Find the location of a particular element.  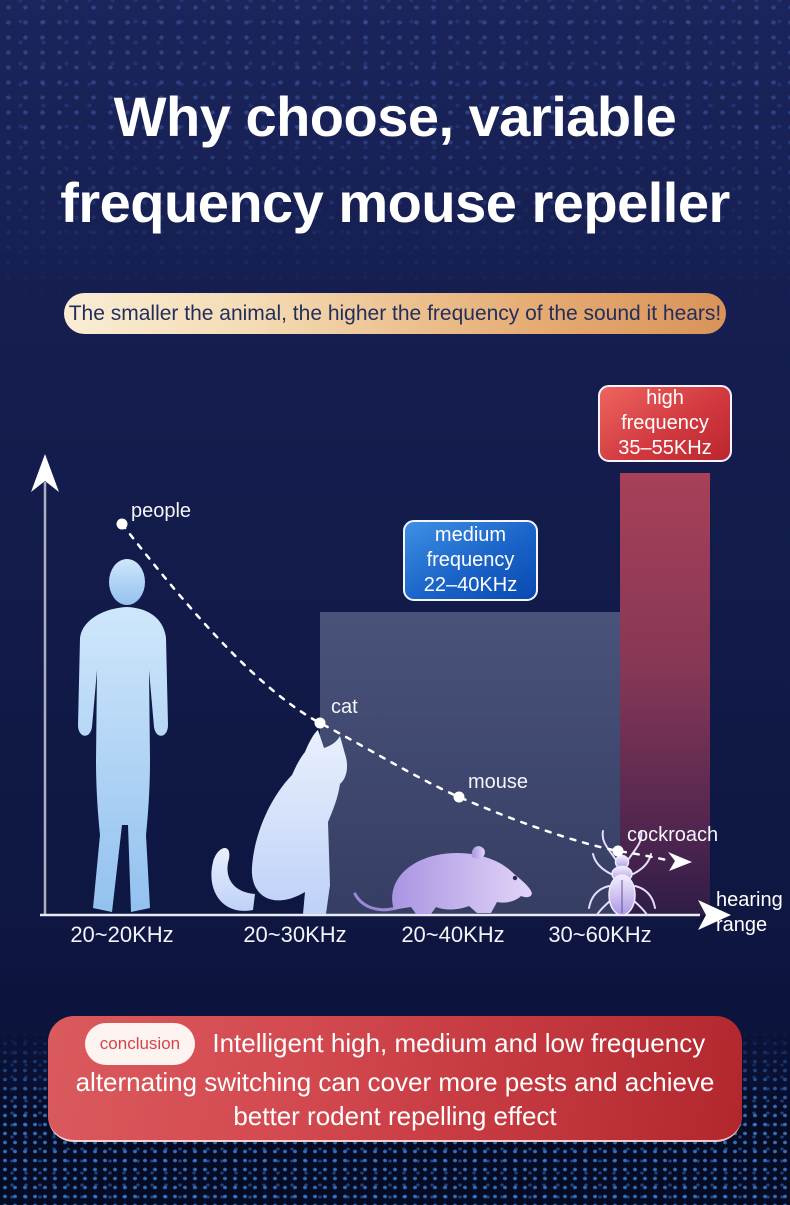

cockroach-silhouette is located at coordinates (622, 873).